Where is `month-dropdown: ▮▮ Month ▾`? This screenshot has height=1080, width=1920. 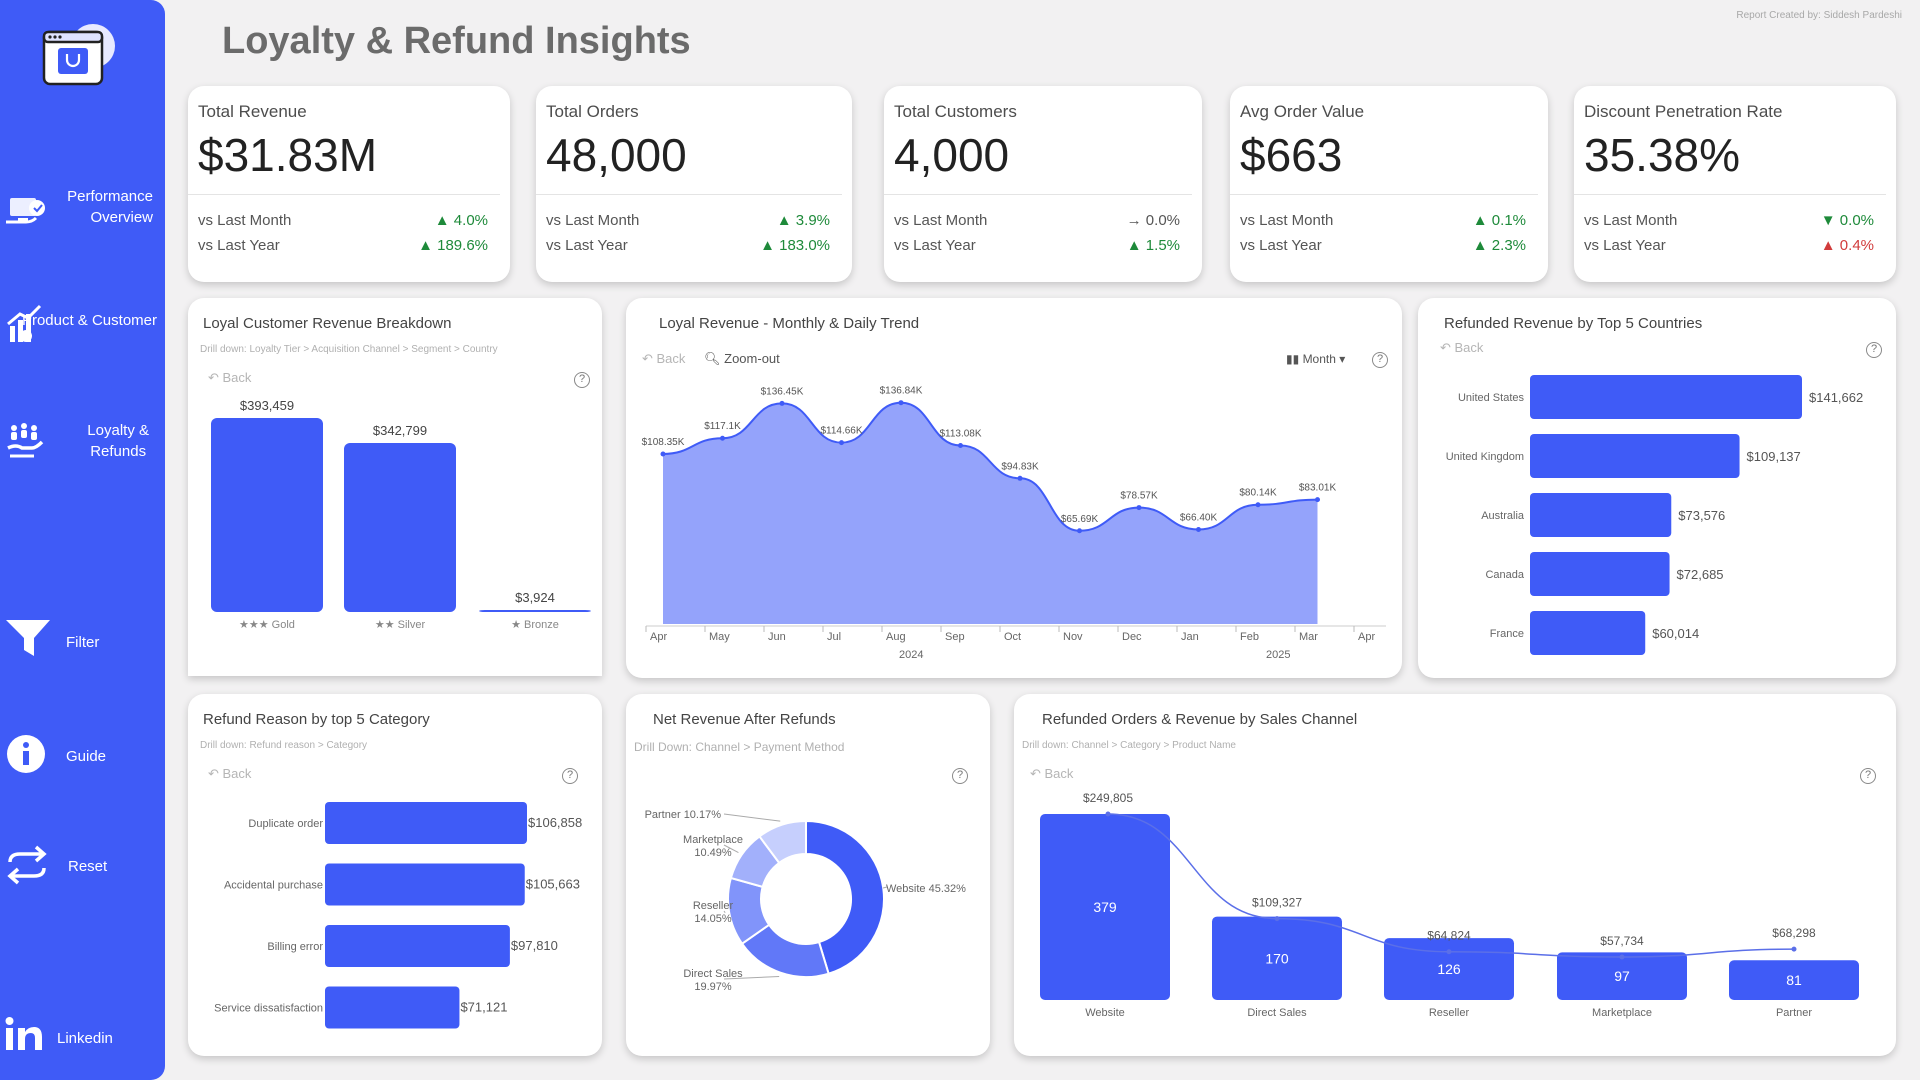
month-dropdown: ▮▮ Month ▾ is located at coordinates (1316, 359).